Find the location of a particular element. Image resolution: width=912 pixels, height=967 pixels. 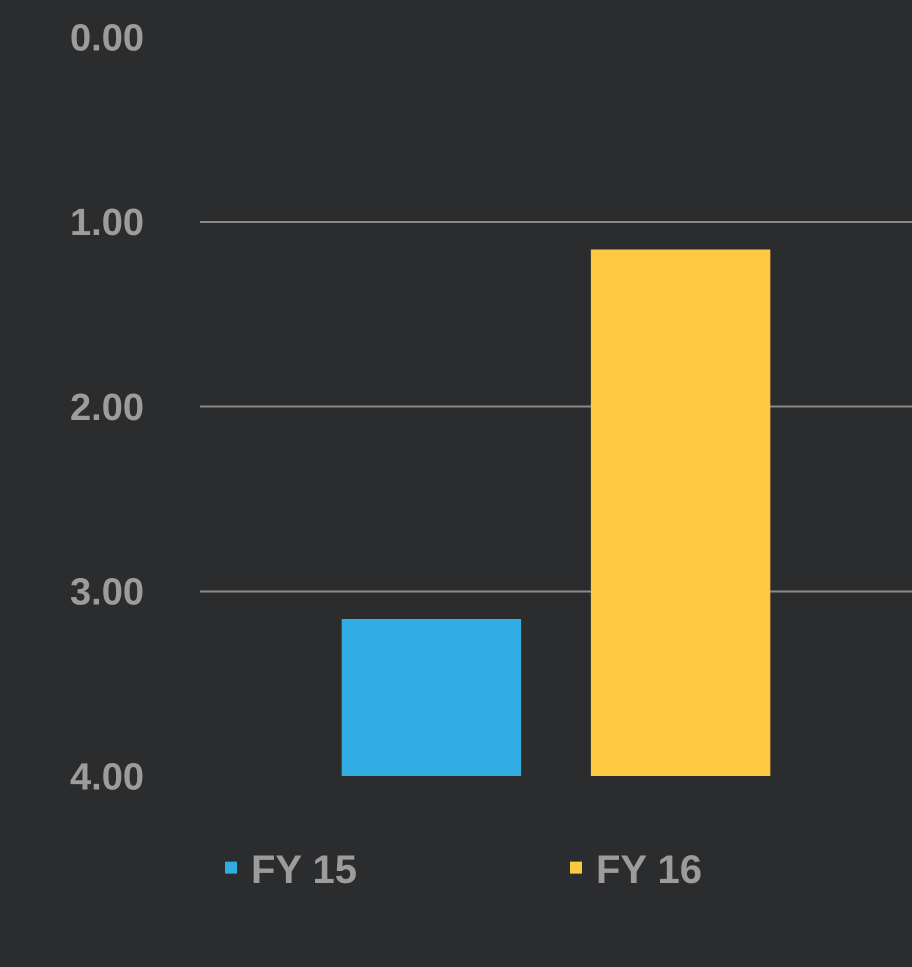

legend-label: FY 15 is located at coordinates (304, 870).